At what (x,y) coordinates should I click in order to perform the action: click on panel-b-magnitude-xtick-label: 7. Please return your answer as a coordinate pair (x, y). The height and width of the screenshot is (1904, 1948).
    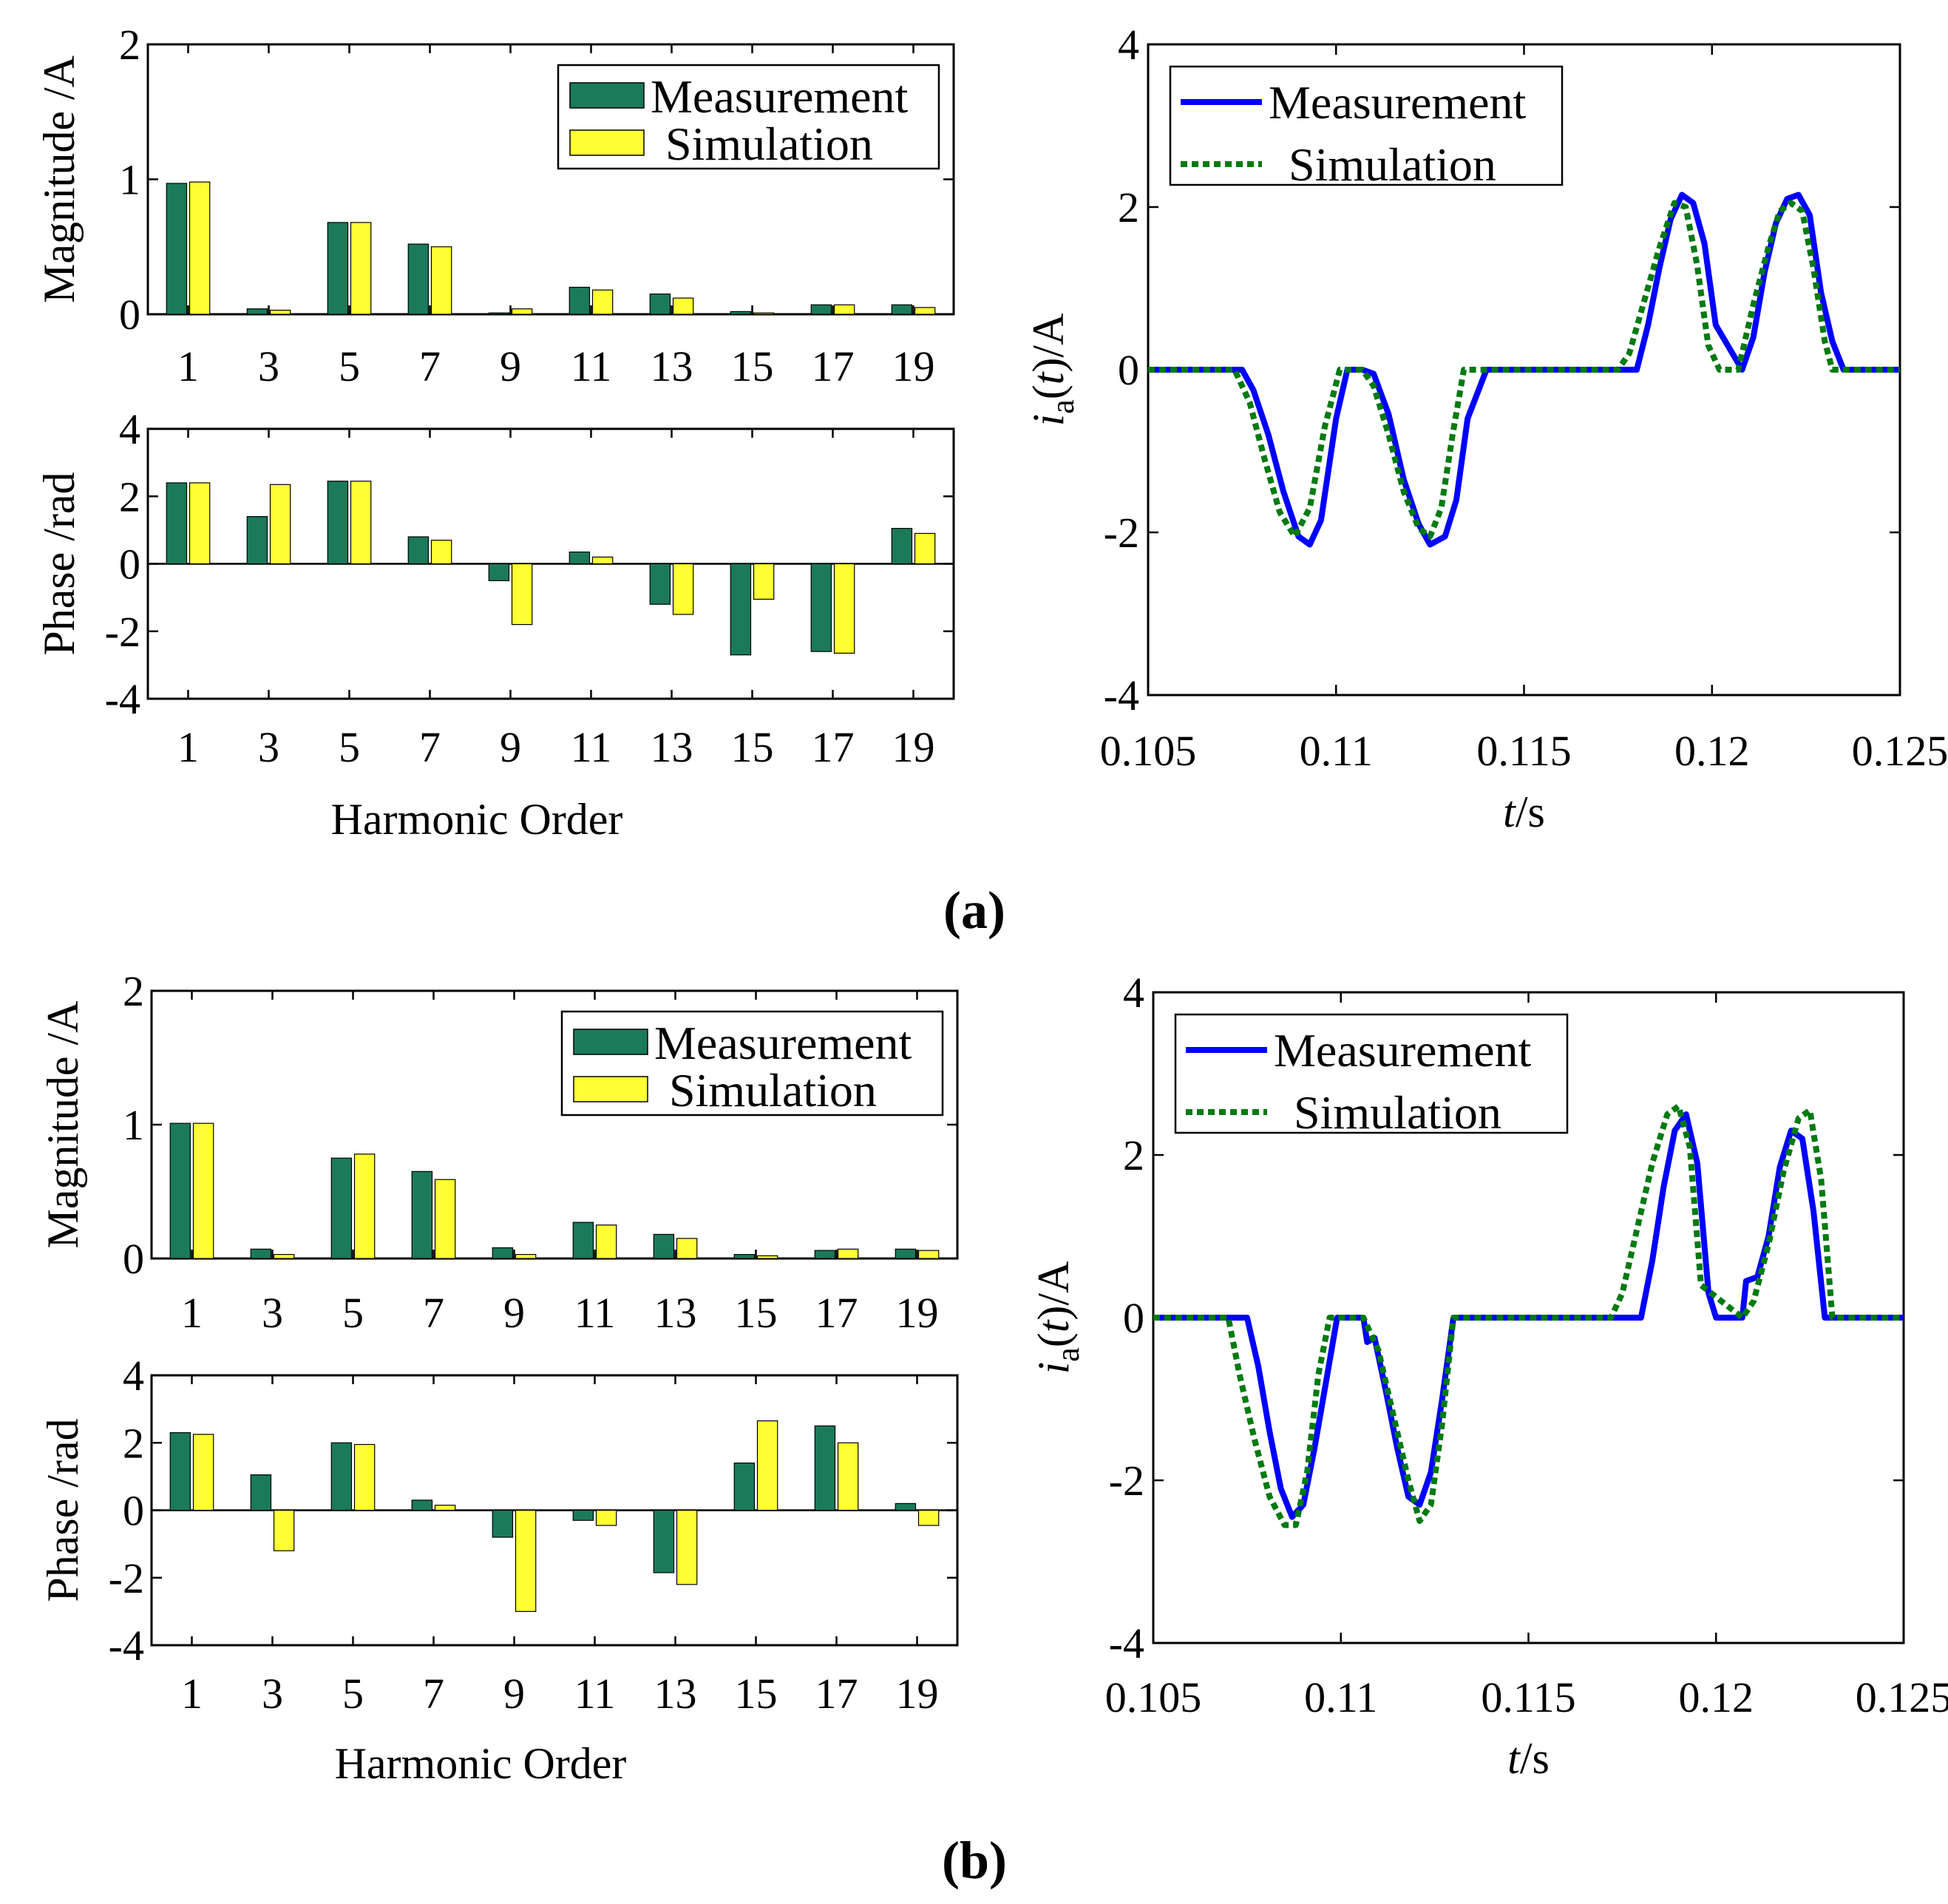
    Looking at the image, I should click on (433, 1313).